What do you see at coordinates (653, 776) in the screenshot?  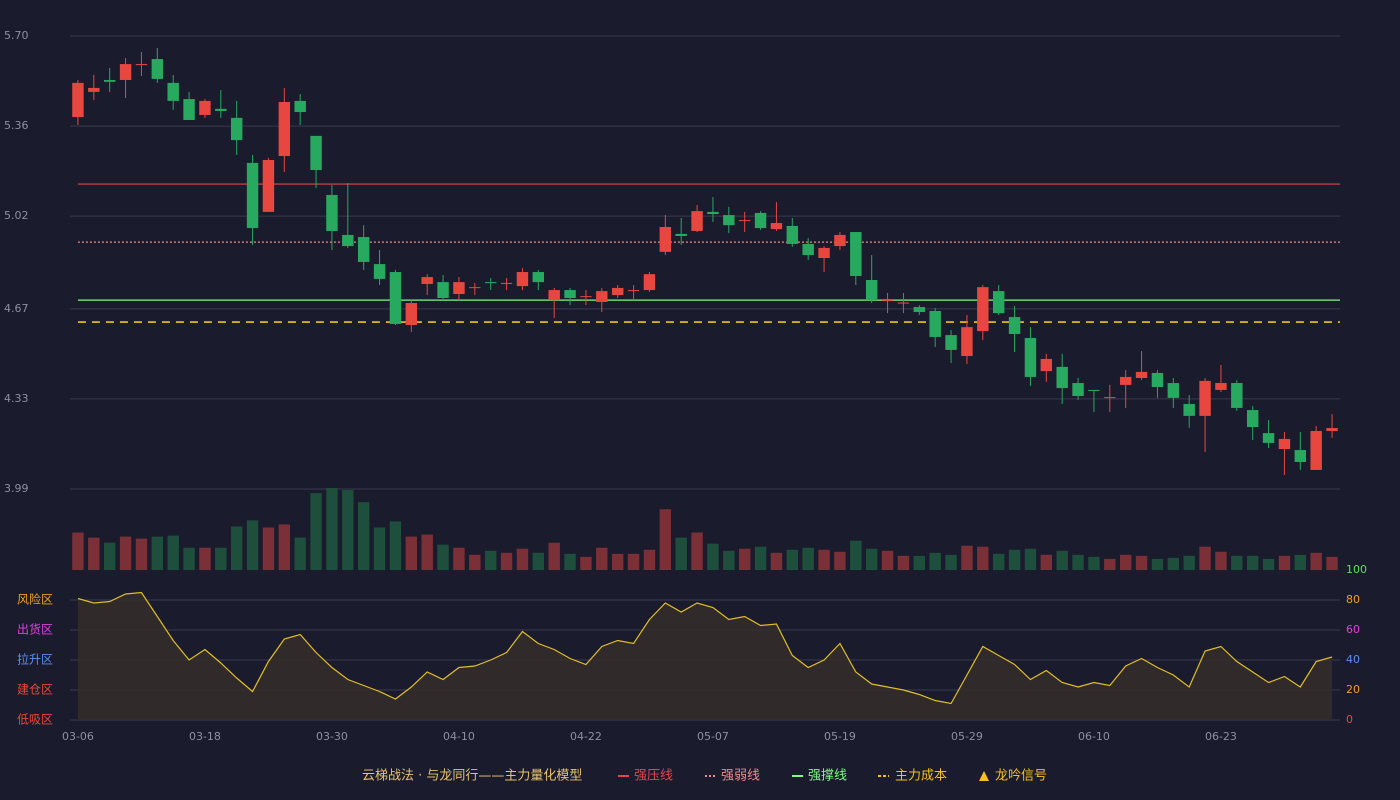 I see `legend-label: 强压线` at bounding box center [653, 776].